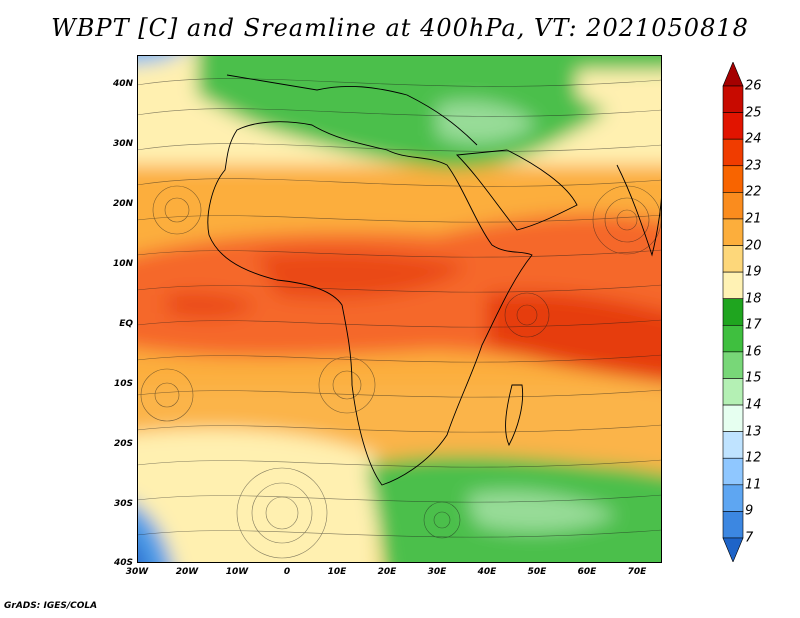 Image resolution: width=800 pixels, height=618 pixels. I want to click on colorbar-label: 14, so click(753, 405).